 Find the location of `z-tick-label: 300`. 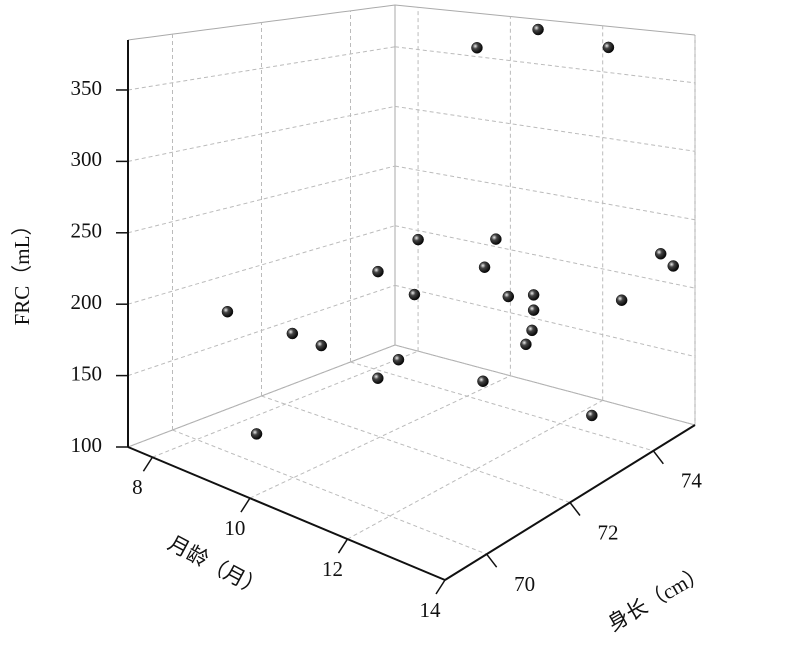

z-tick-label: 300 is located at coordinates (87, 159).